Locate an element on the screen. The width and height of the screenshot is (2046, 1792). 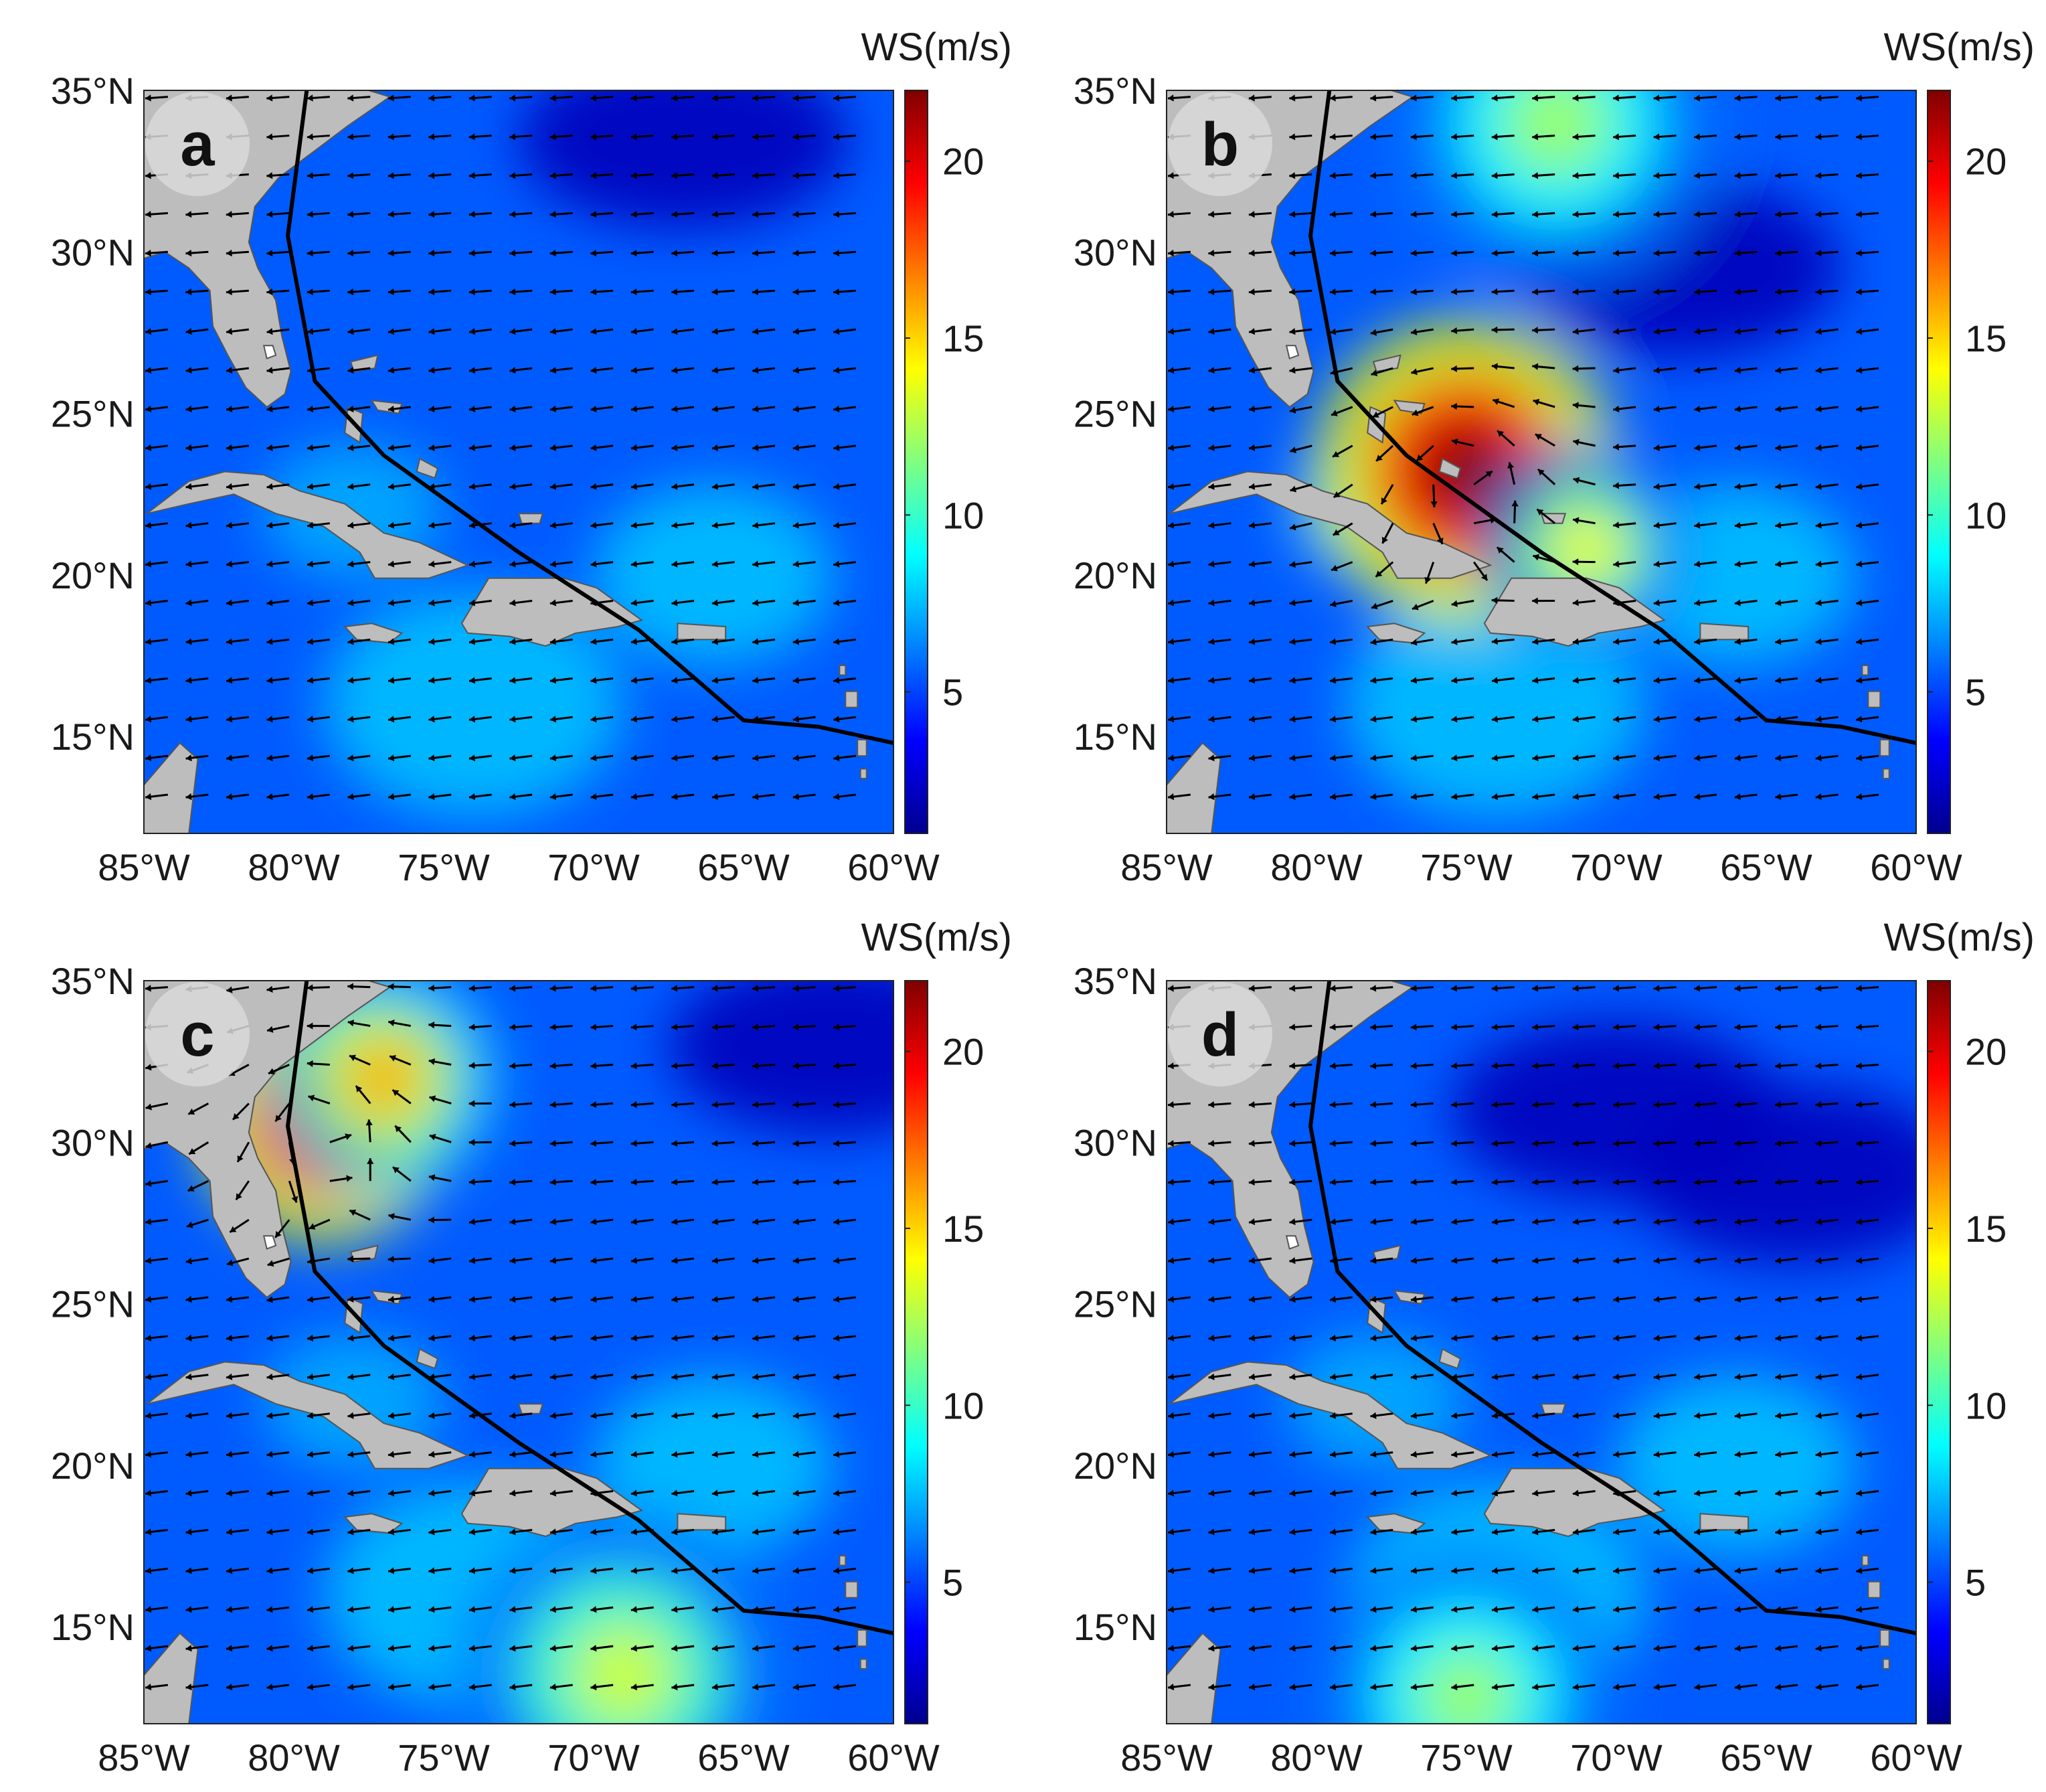
lon-tick-label: 70°W is located at coordinates (1616, 867).